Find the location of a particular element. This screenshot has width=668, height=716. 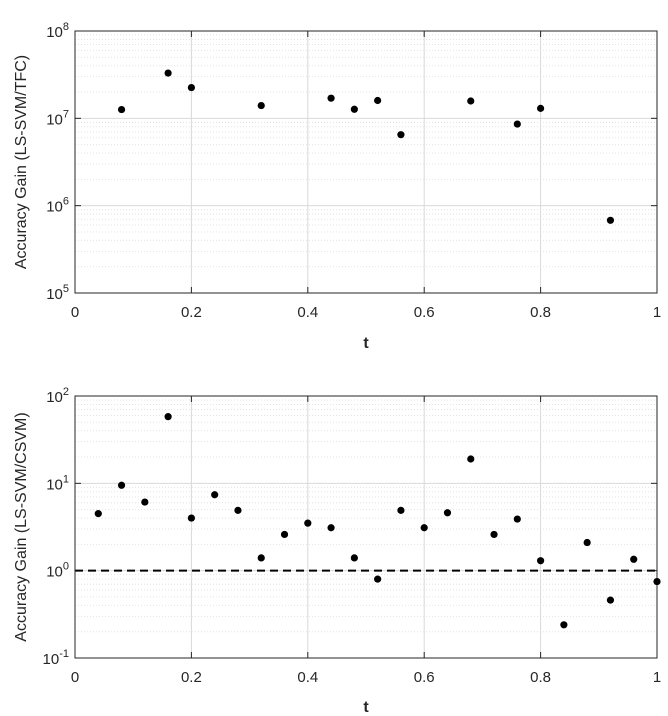

y-tick-label: 10⁵ is located at coordinates (57, 293).